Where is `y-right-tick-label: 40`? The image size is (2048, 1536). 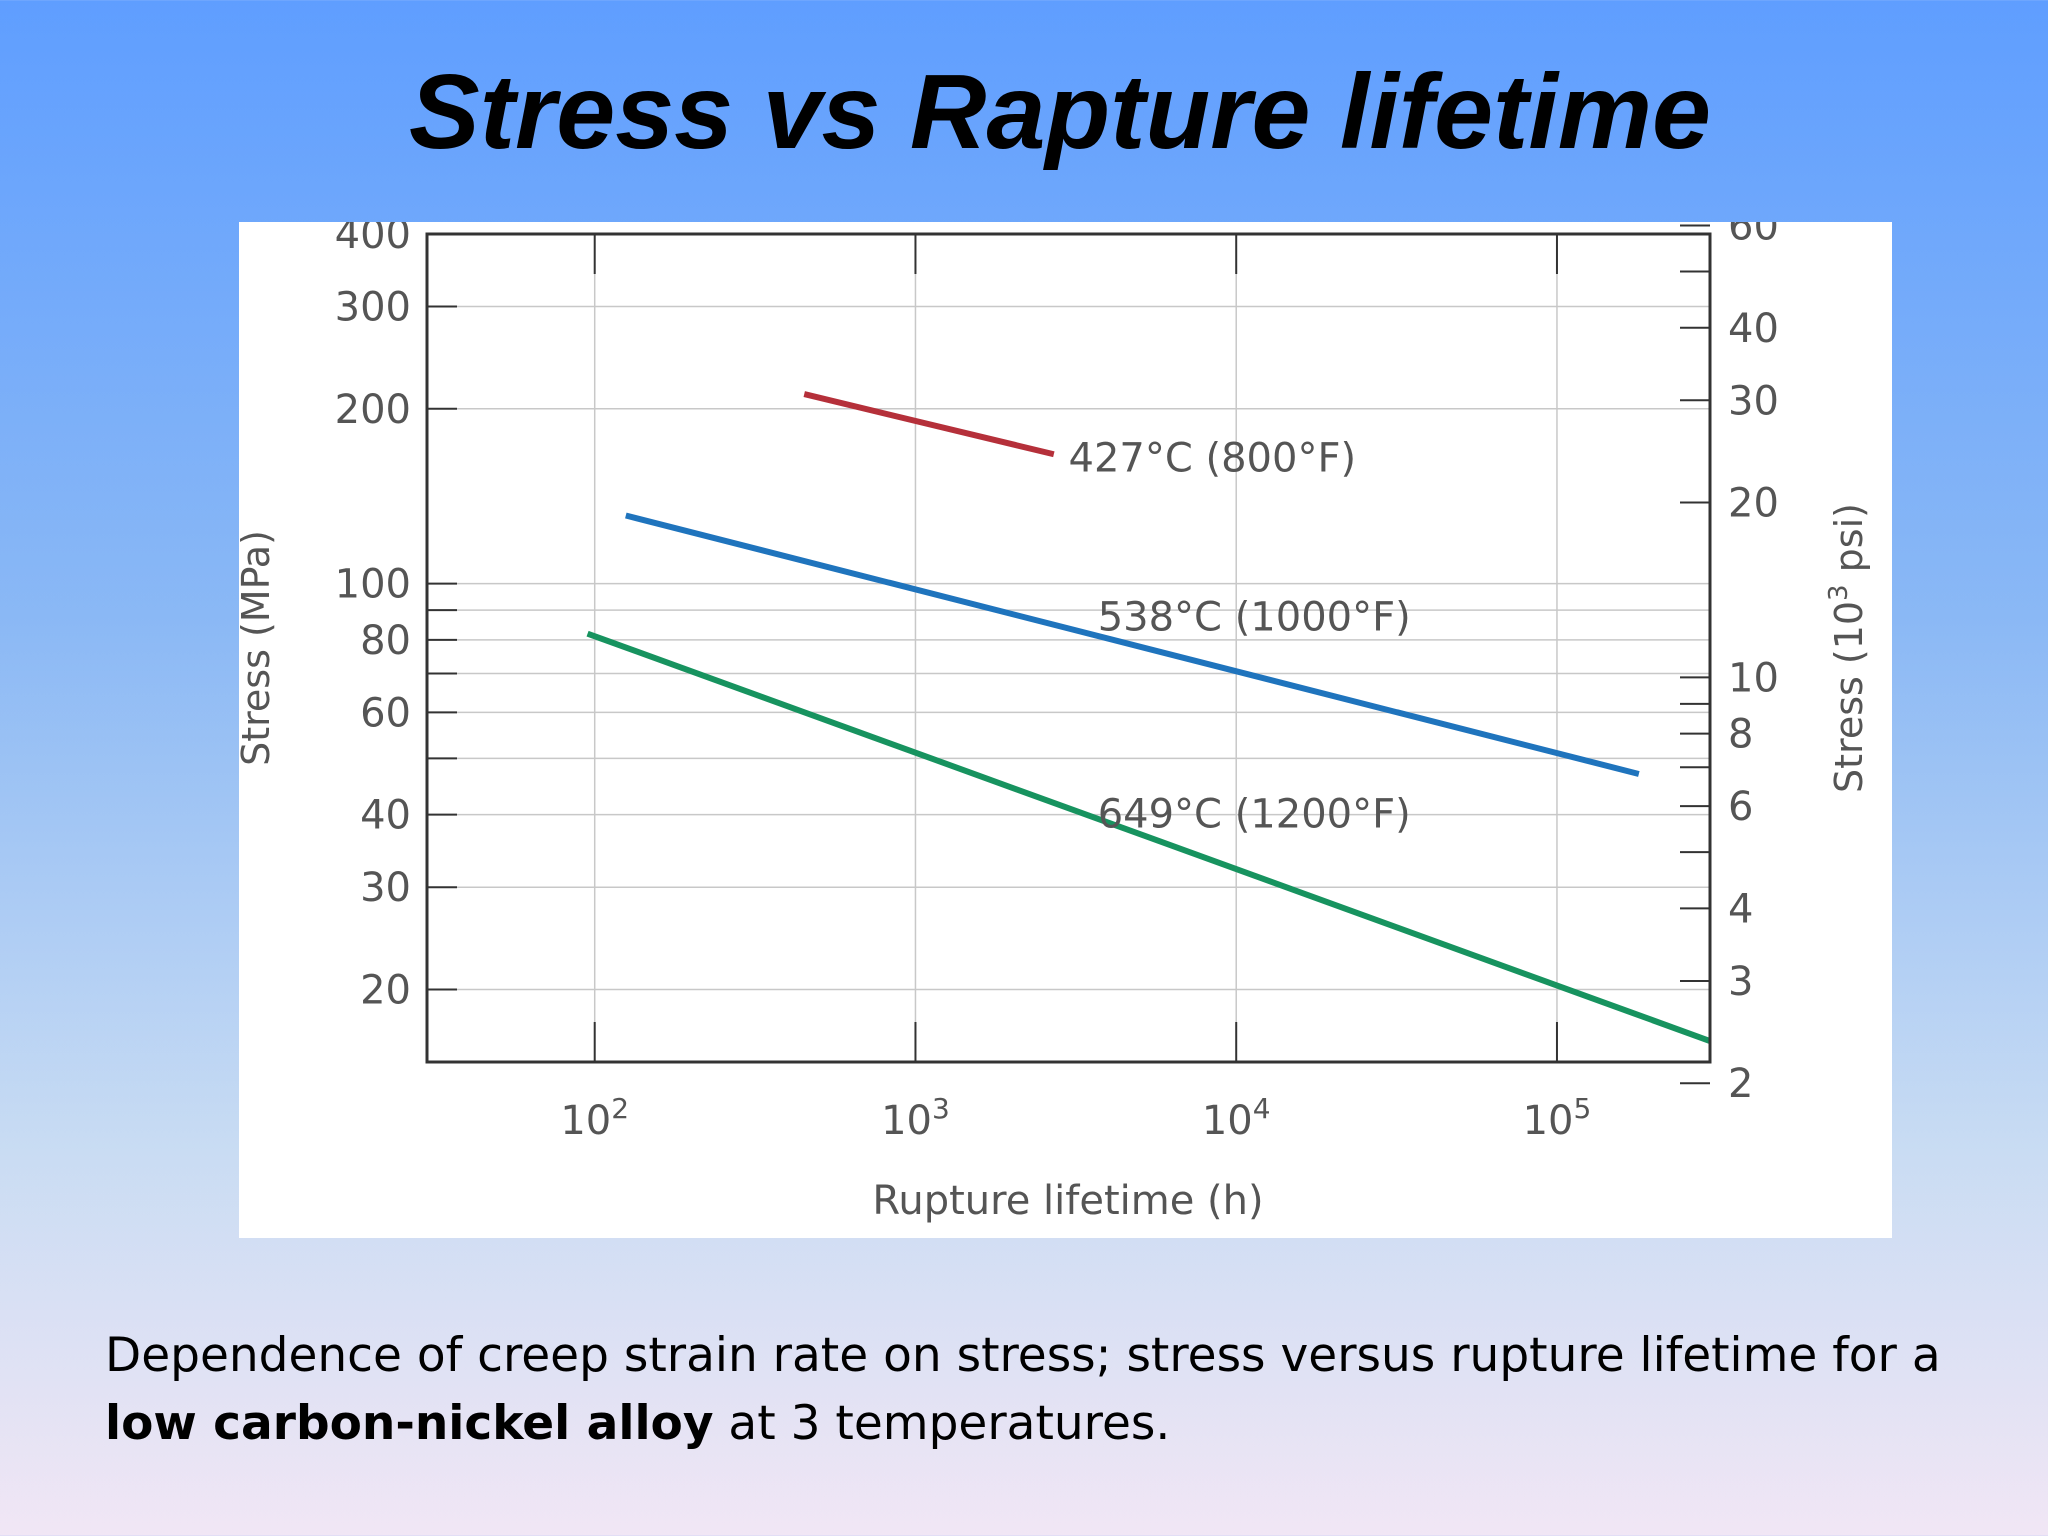
y-right-tick-label: 40 is located at coordinates (1753, 329).